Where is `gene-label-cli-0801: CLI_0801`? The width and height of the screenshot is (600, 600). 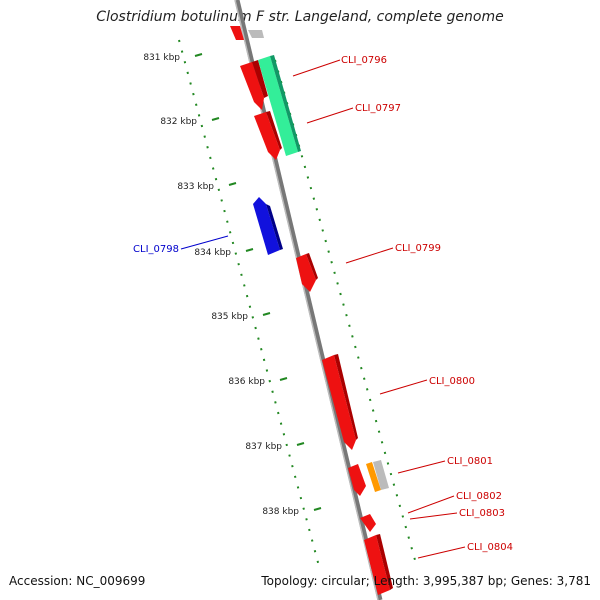 gene-label-cli-0801: CLI_0801 is located at coordinates (470, 461).